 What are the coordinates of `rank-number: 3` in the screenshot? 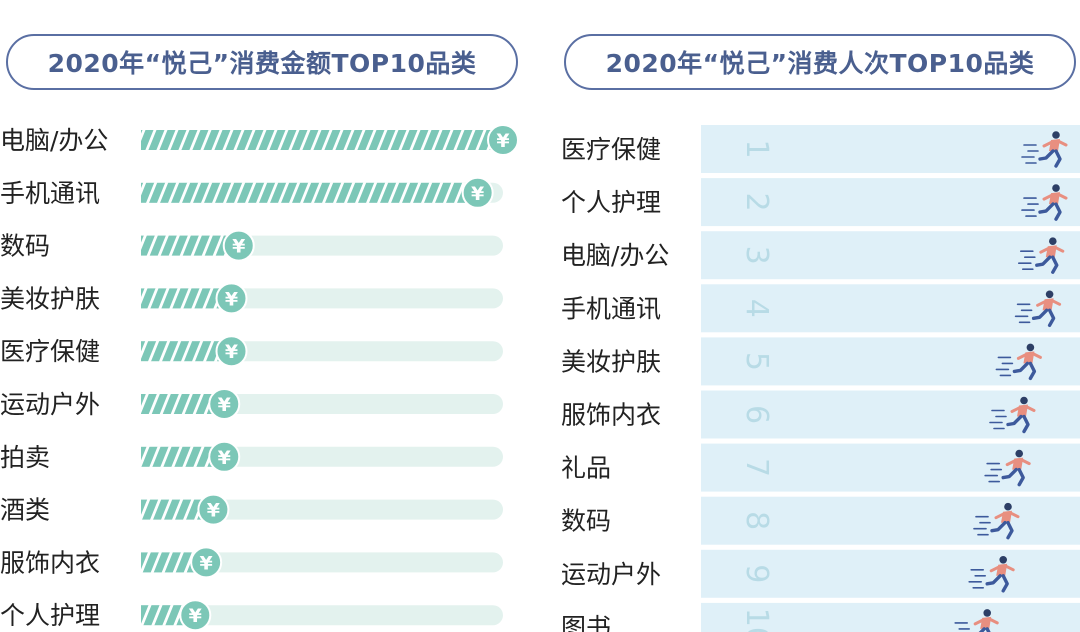 It's located at (756, 255).